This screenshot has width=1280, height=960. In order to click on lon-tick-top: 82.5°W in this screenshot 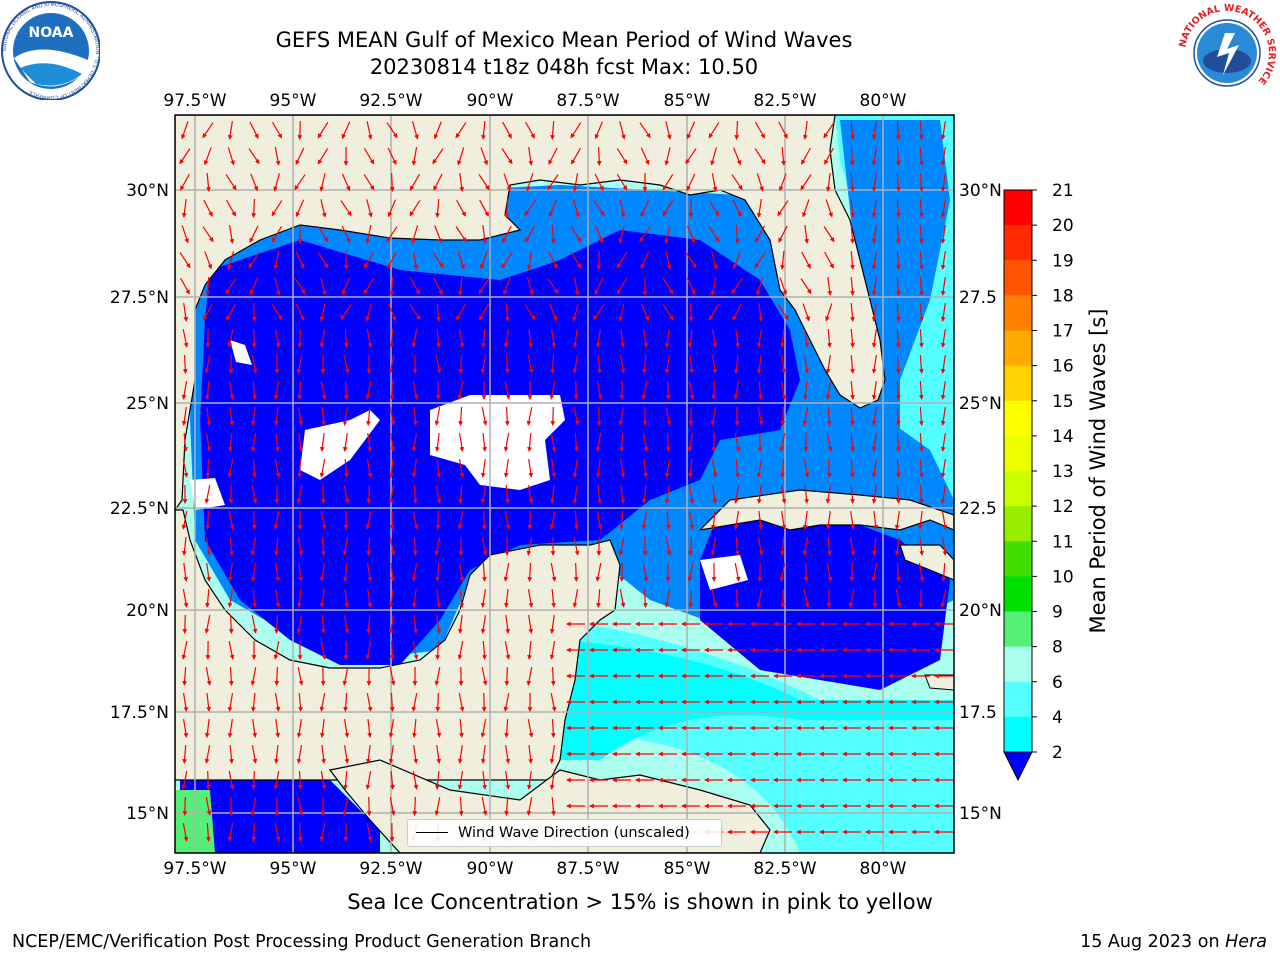, I will do `click(784, 101)`.